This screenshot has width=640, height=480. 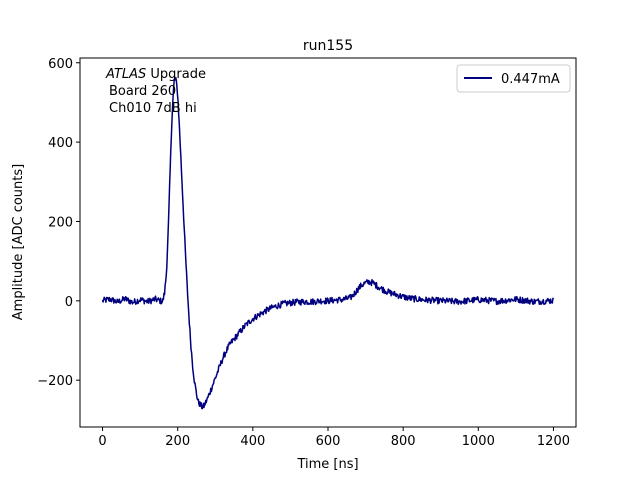 What do you see at coordinates (553, 441) in the screenshot?
I see `x-tick-label: 1200` at bounding box center [553, 441].